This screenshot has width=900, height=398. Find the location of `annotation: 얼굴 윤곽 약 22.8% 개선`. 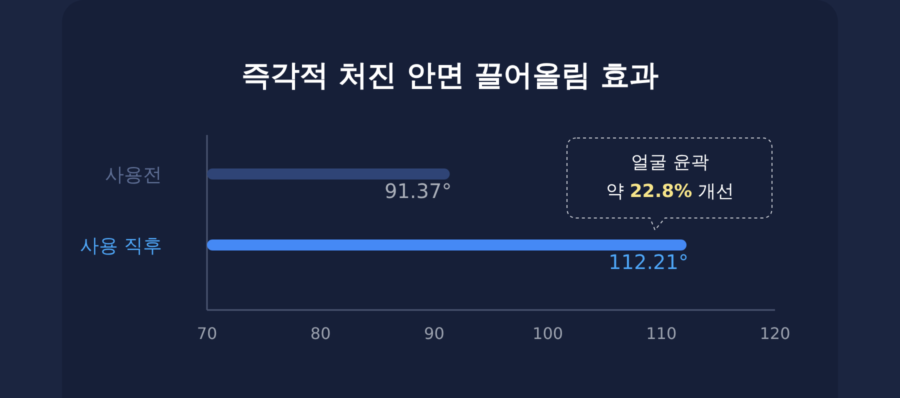

annotation: 얼굴 윤곽 약 22.8% 개선 is located at coordinates (670, 177).